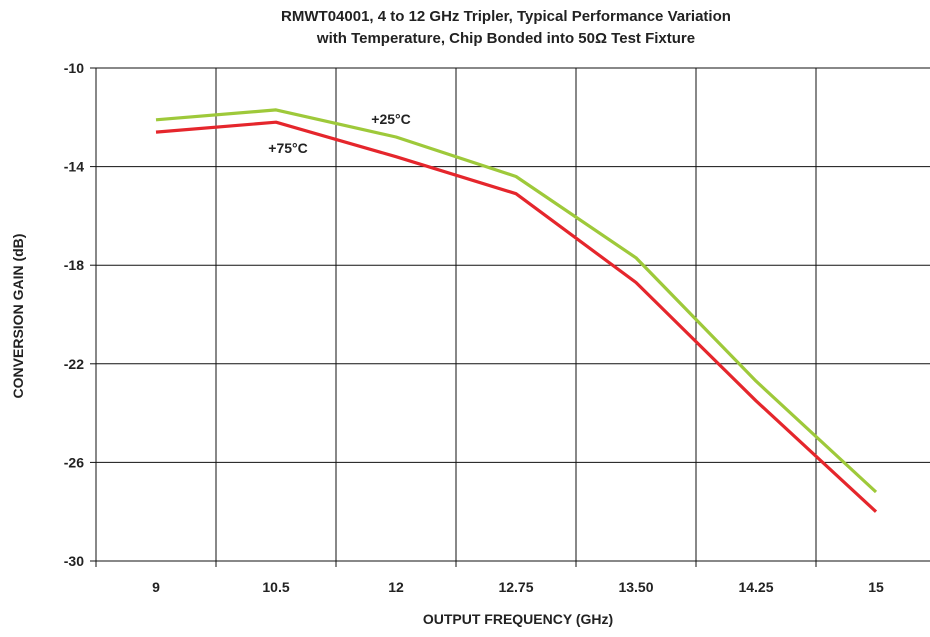 The width and height of the screenshot is (930, 637). I want to click on y-tick-label: -10, so click(74, 68).